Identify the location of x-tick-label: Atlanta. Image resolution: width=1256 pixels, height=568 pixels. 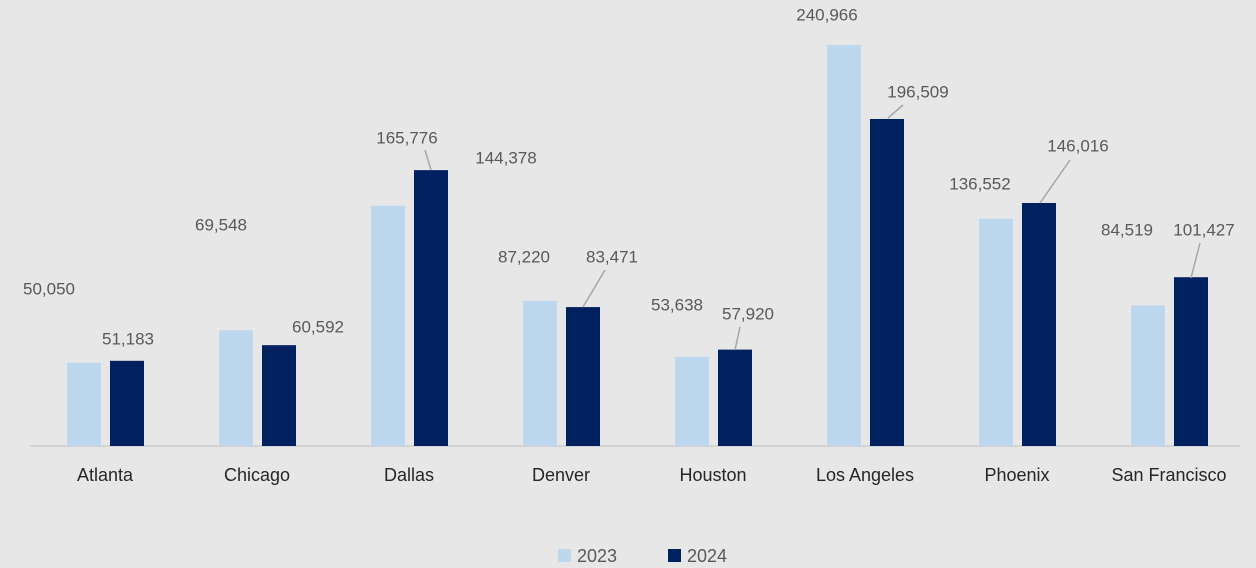
(105, 475).